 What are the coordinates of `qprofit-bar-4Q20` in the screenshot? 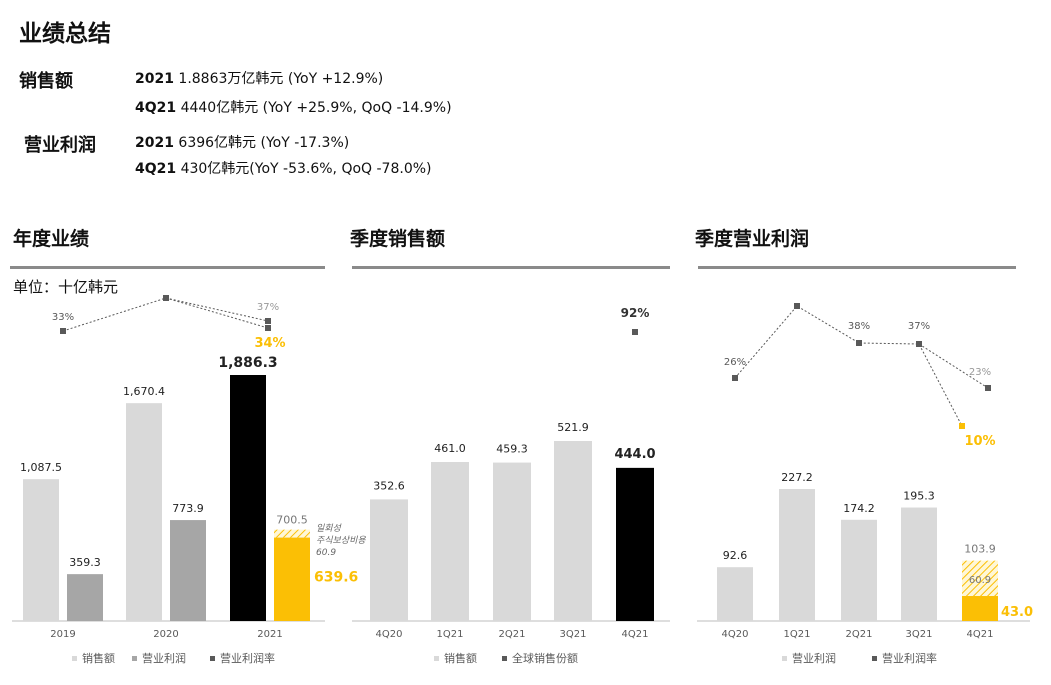 It's located at (735, 594).